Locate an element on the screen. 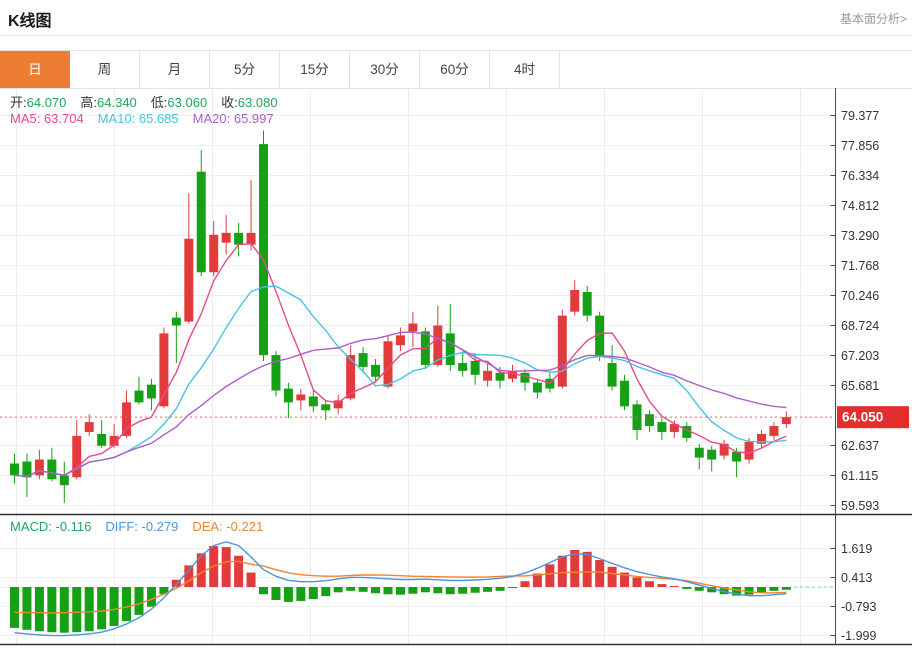 The width and height of the screenshot is (912, 649). svg-text: 68.724 is located at coordinates (860, 326).